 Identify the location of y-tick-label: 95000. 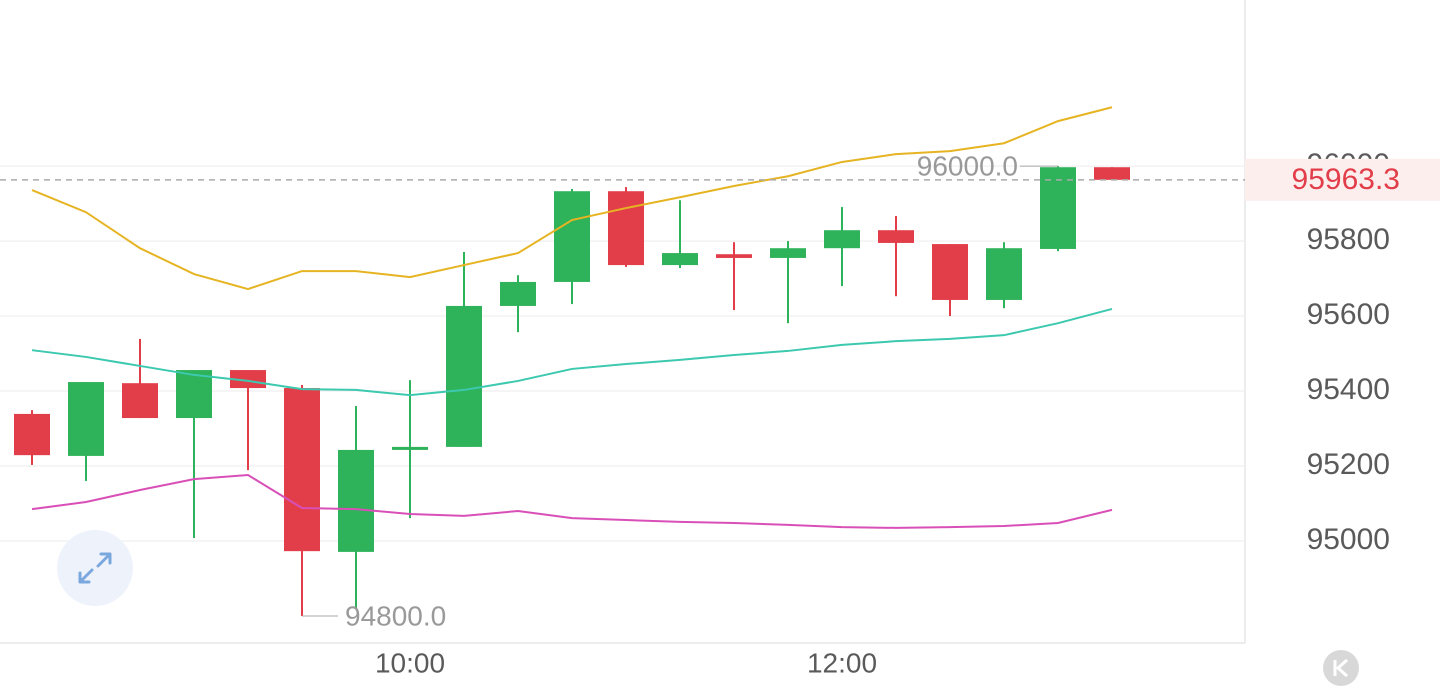
(1348, 539).